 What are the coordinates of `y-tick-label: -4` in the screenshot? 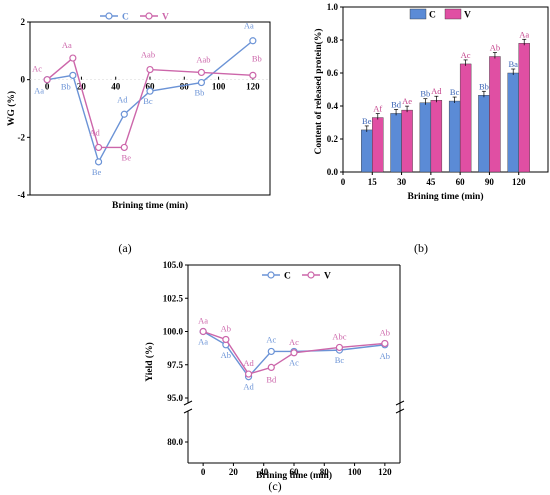 It's located at (22, 195).